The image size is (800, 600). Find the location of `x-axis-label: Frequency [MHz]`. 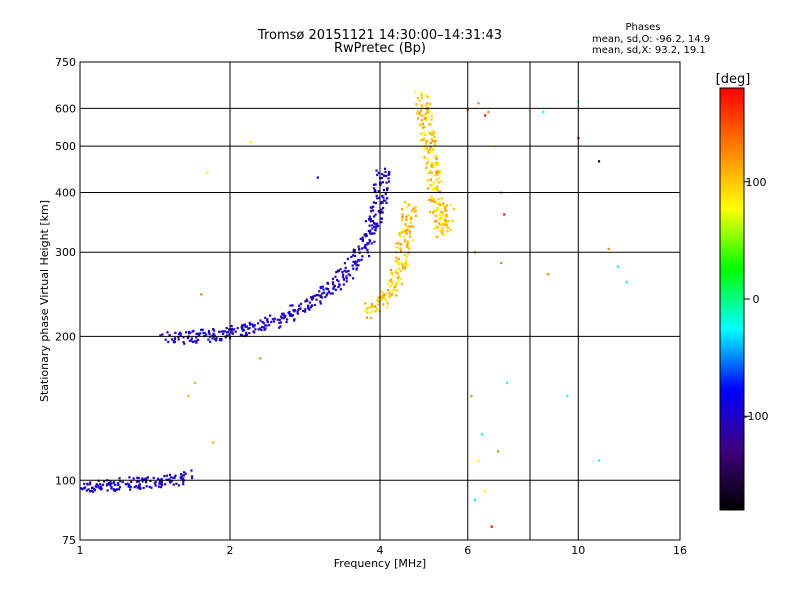

x-axis-label: Frequency [MHz] is located at coordinates (380, 563).